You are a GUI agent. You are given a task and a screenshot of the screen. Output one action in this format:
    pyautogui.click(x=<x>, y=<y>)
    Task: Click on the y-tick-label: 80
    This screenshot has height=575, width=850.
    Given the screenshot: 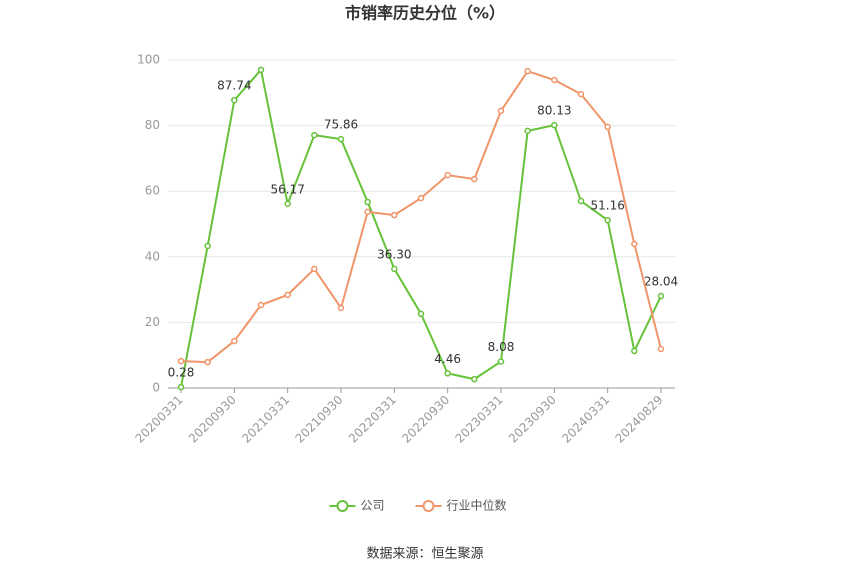 What is the action you would take?
    pyautogui.click(x=152, y=125)
    